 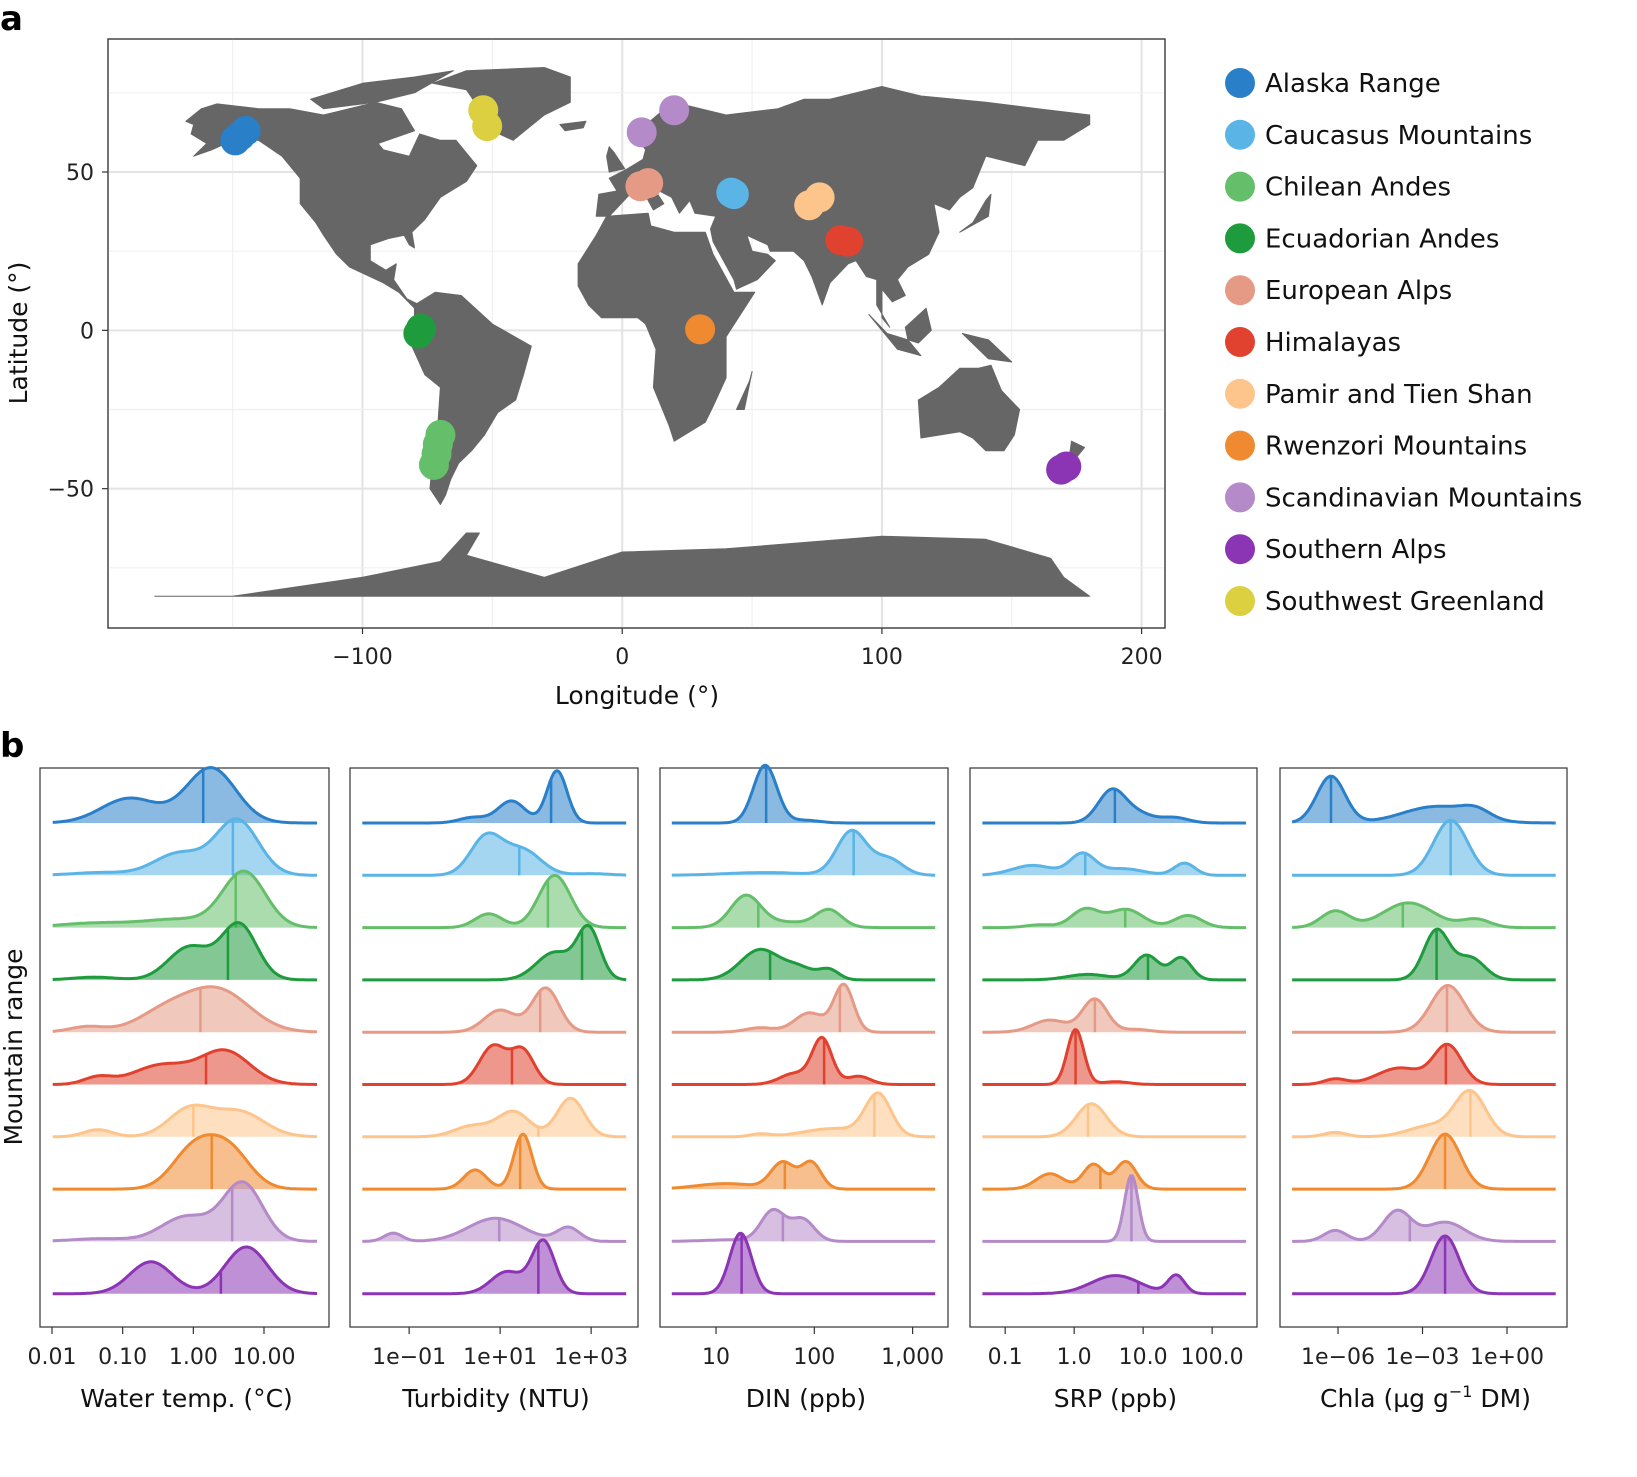 What do you see at coordinates (806, 1398) in the screenshot?
I see `x-axis-title: DIN (ppb)` at bounding box center [806, 1398].